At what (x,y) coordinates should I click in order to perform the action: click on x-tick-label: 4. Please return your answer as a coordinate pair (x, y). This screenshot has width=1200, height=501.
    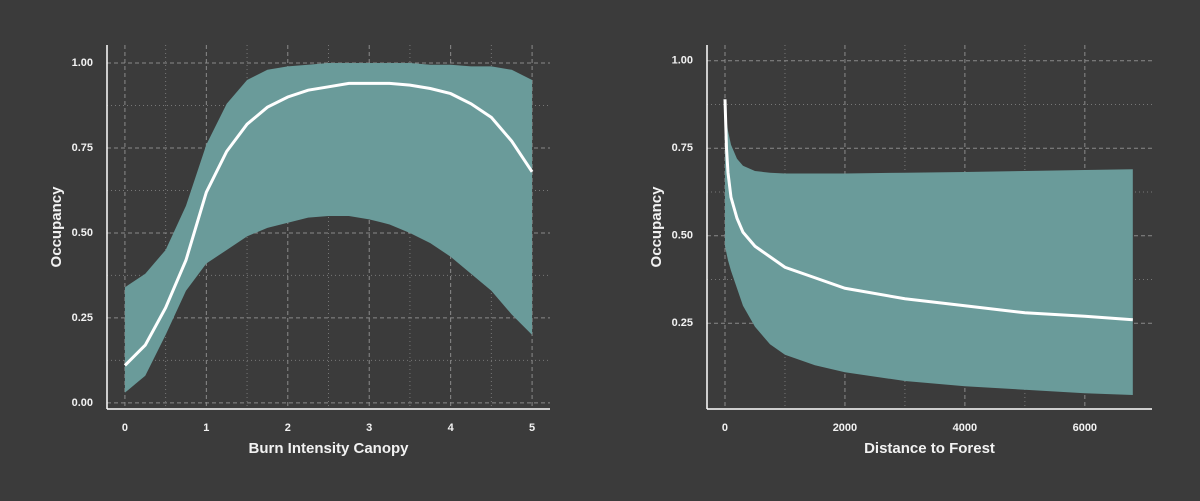
    Looking at the image, I should click on (451, 428).